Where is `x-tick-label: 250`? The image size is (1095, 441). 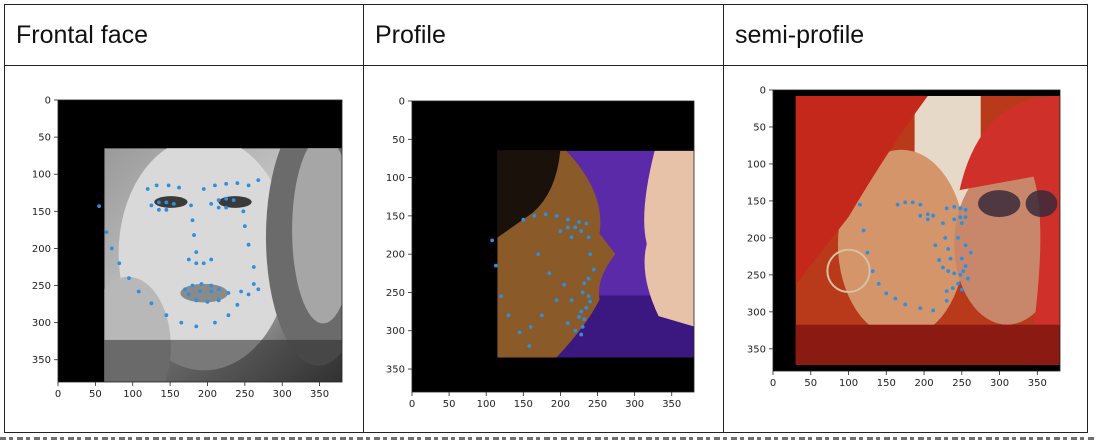
x-tick-label: 250 is located at coordinates (961, 383).